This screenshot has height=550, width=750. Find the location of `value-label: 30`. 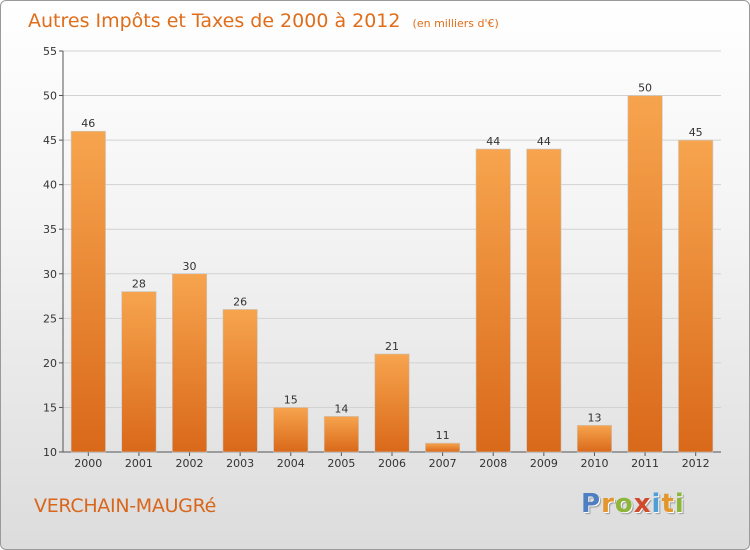

value-label: 30 is located at coordinates (190, 266).